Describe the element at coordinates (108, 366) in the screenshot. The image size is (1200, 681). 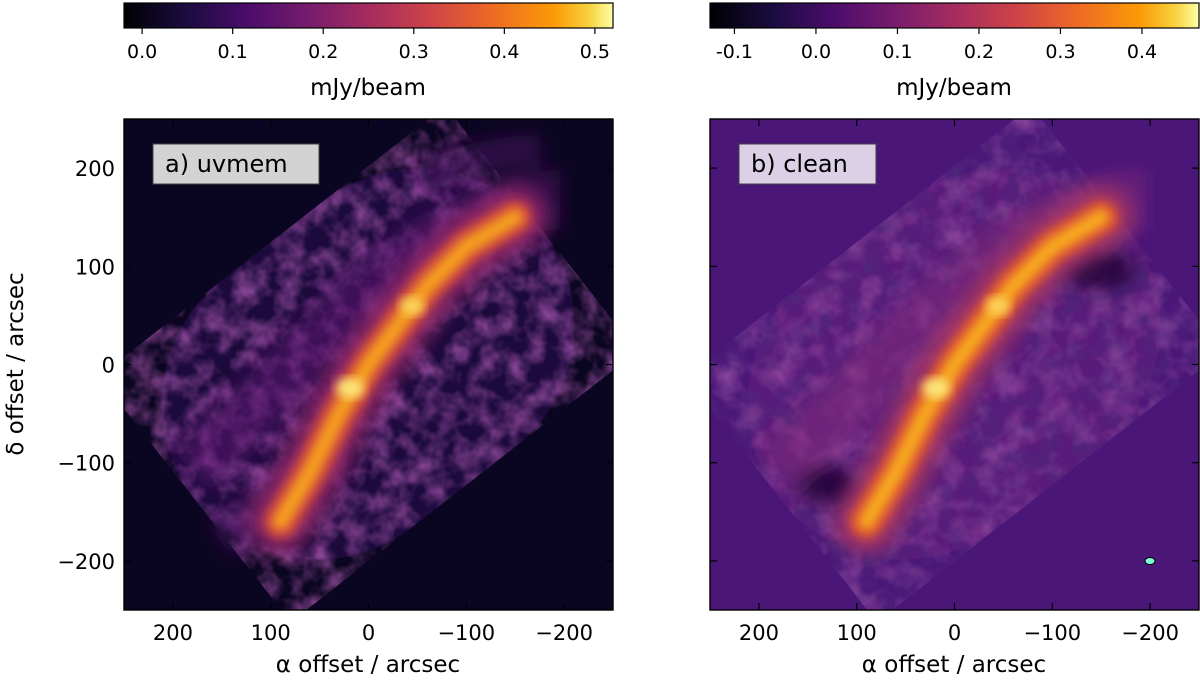
I see `y-tick-label: 0` at that location.